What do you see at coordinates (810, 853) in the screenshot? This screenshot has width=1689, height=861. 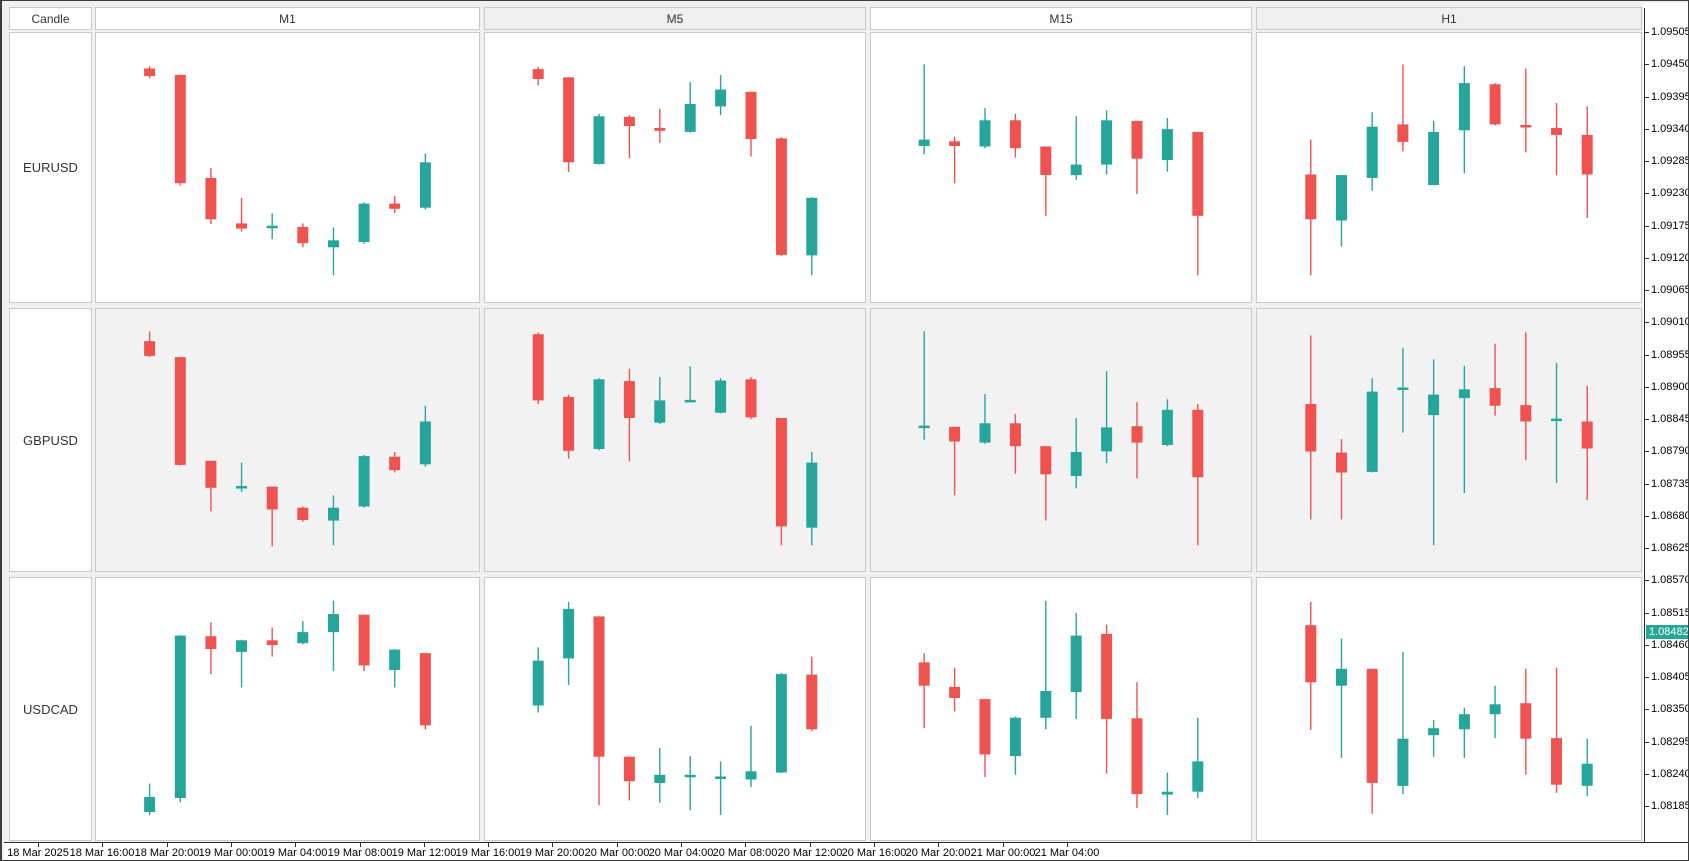 I see `time-axis-label: 20 Mar 12:00` at bounding box center [810, 853].